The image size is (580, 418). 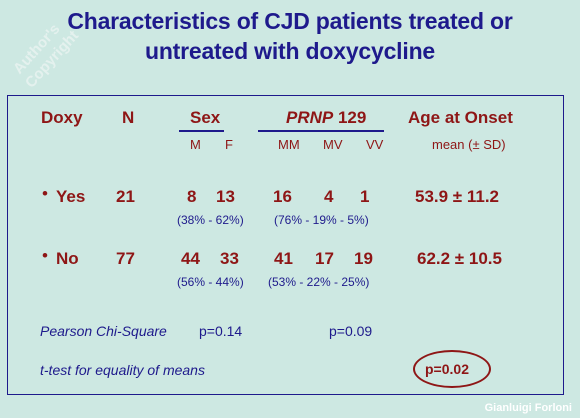 What do you see at coordinates (324, 258) in the screenshot?
I see `row-no-mv: 17` at bounding box center [324, 258].